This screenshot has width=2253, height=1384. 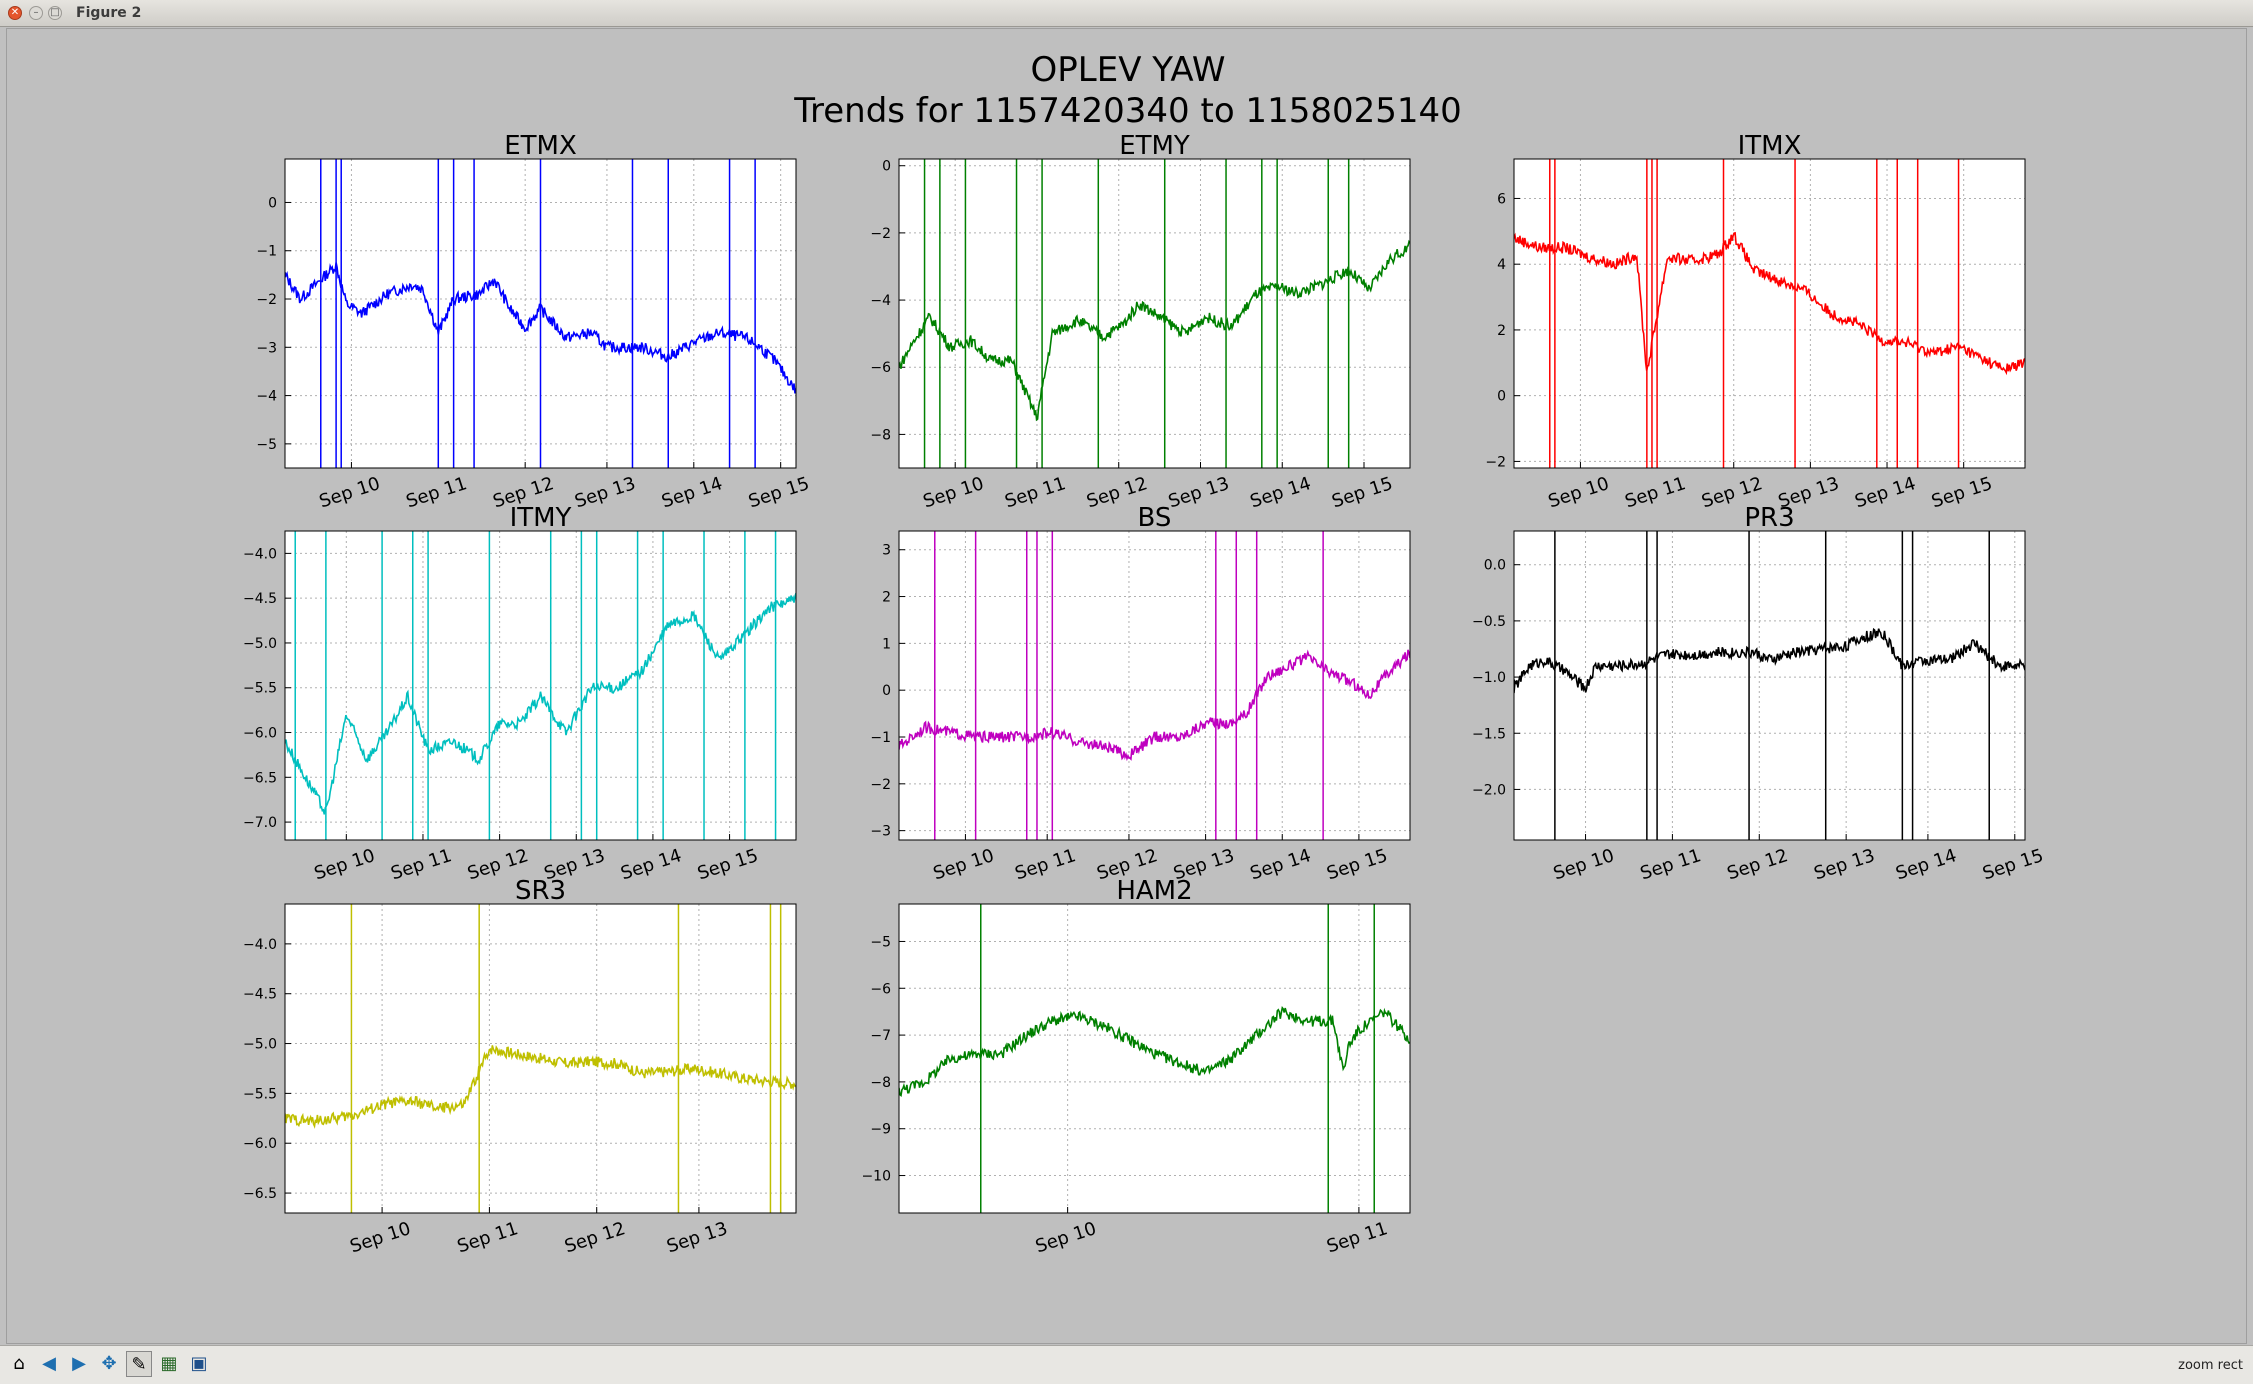 I want to click on itmx-ytick-label: 6, so click(x=1501, y=199).